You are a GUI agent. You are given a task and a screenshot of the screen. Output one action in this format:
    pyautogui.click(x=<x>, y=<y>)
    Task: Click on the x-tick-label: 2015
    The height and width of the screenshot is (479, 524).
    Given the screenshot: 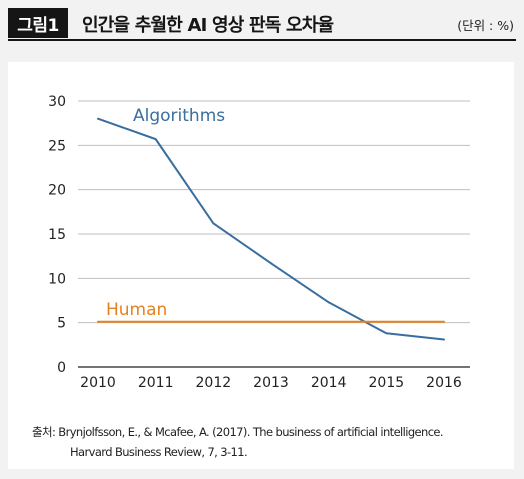 What is the action you would take?
    pyautogui.click(x=387, y=383)
    